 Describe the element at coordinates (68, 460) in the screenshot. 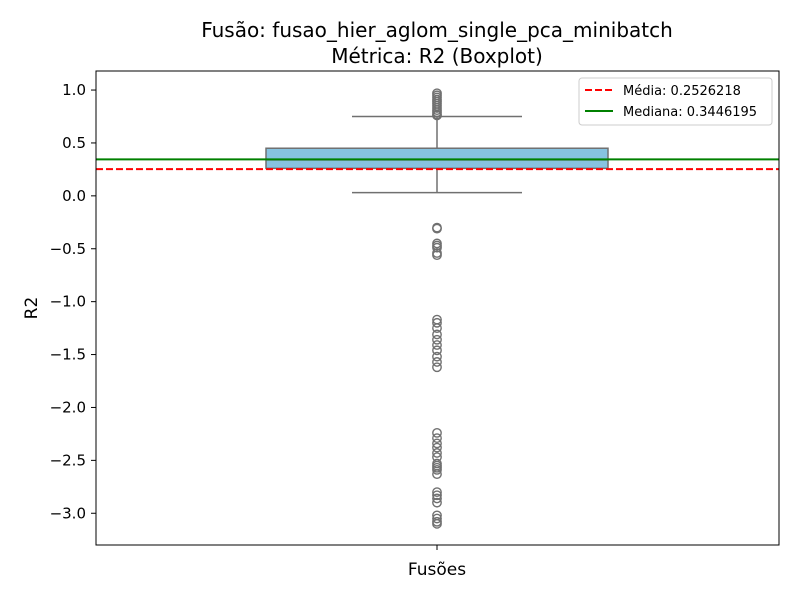

I see `y-tick-label: −2.5` at that location.